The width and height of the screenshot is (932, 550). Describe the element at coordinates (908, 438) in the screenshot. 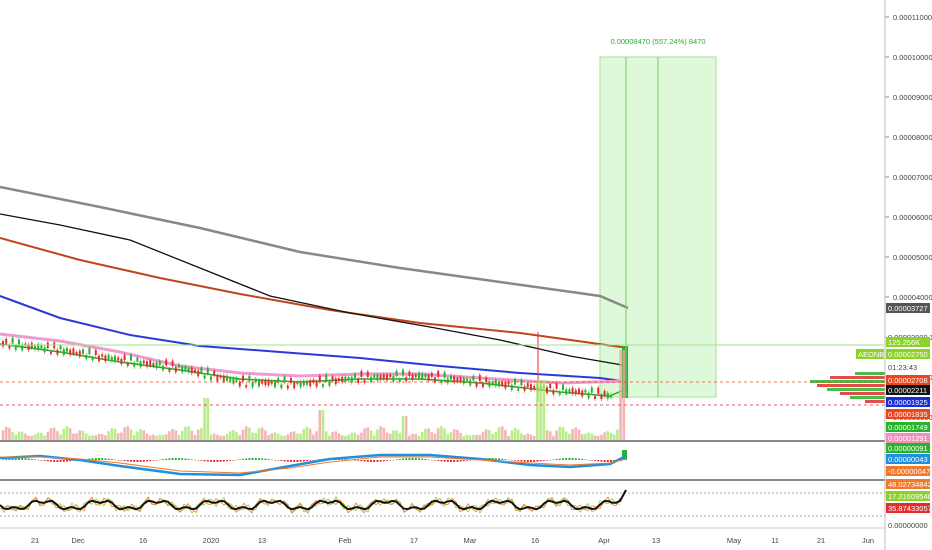

I see `price-tag-label: 0.00001291` at that location.